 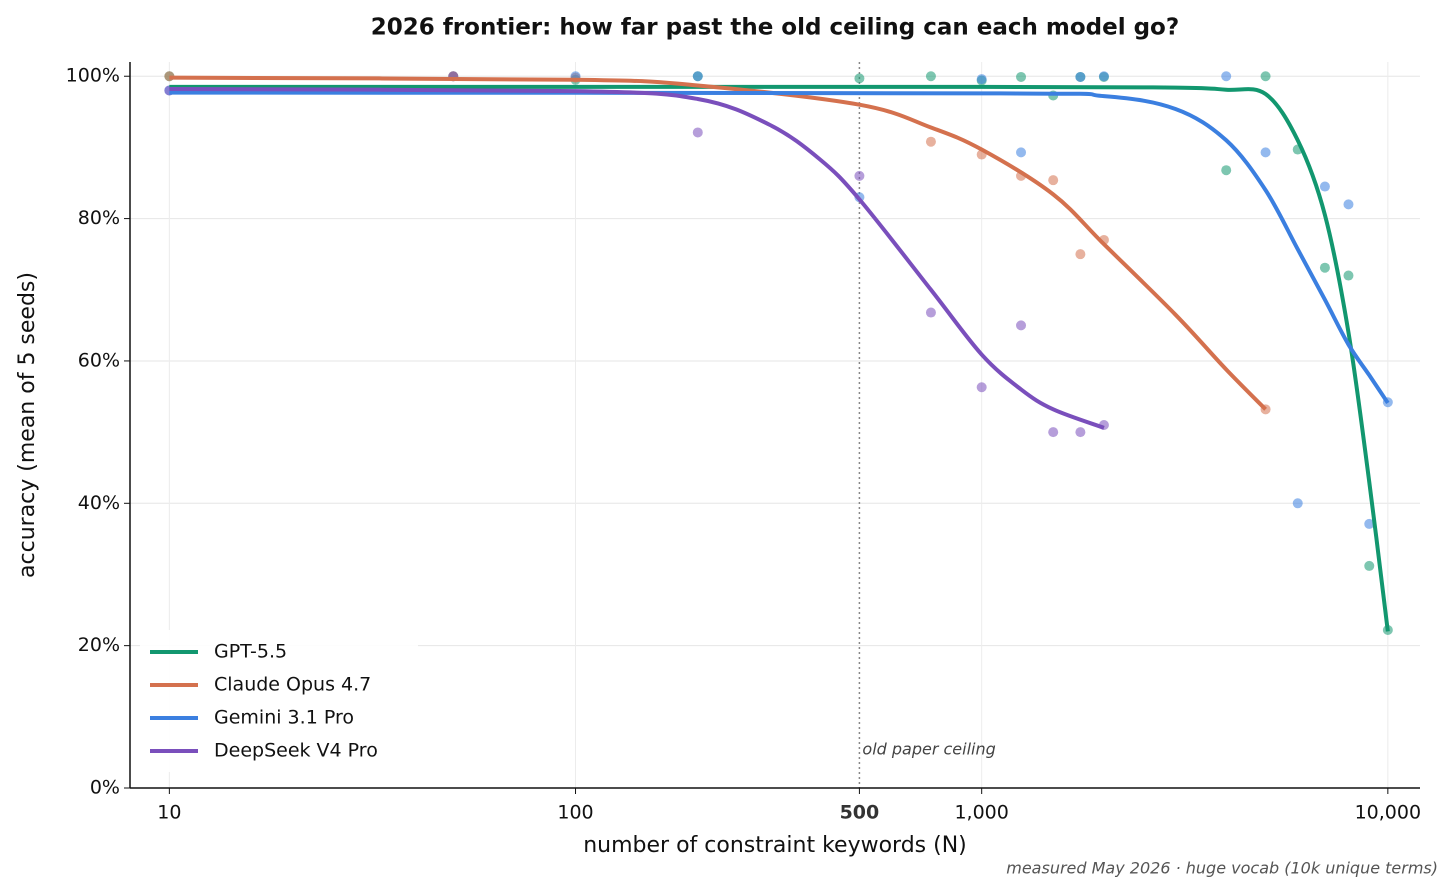 I want to click on legend-label: GPT-5.5, so click(x=250, y=652).